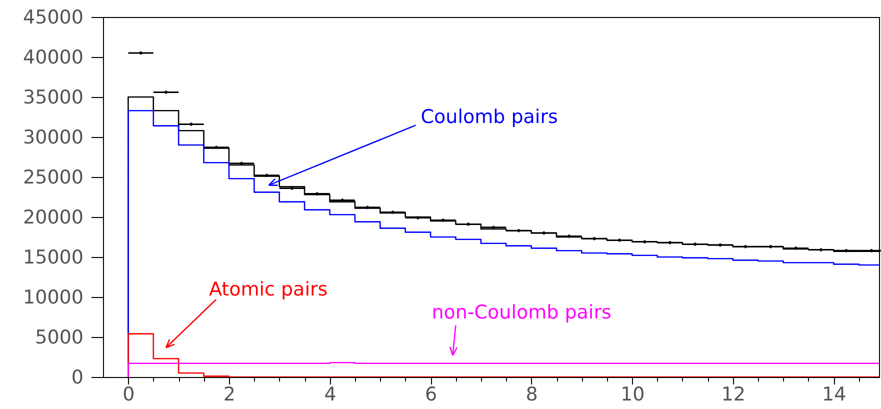 The width and height of the screenshot is (881, 409). What do you see at coordinates (834, 395) in the screenshot?
I see `x-tick-label: 14` at bounding box center [834, 395].